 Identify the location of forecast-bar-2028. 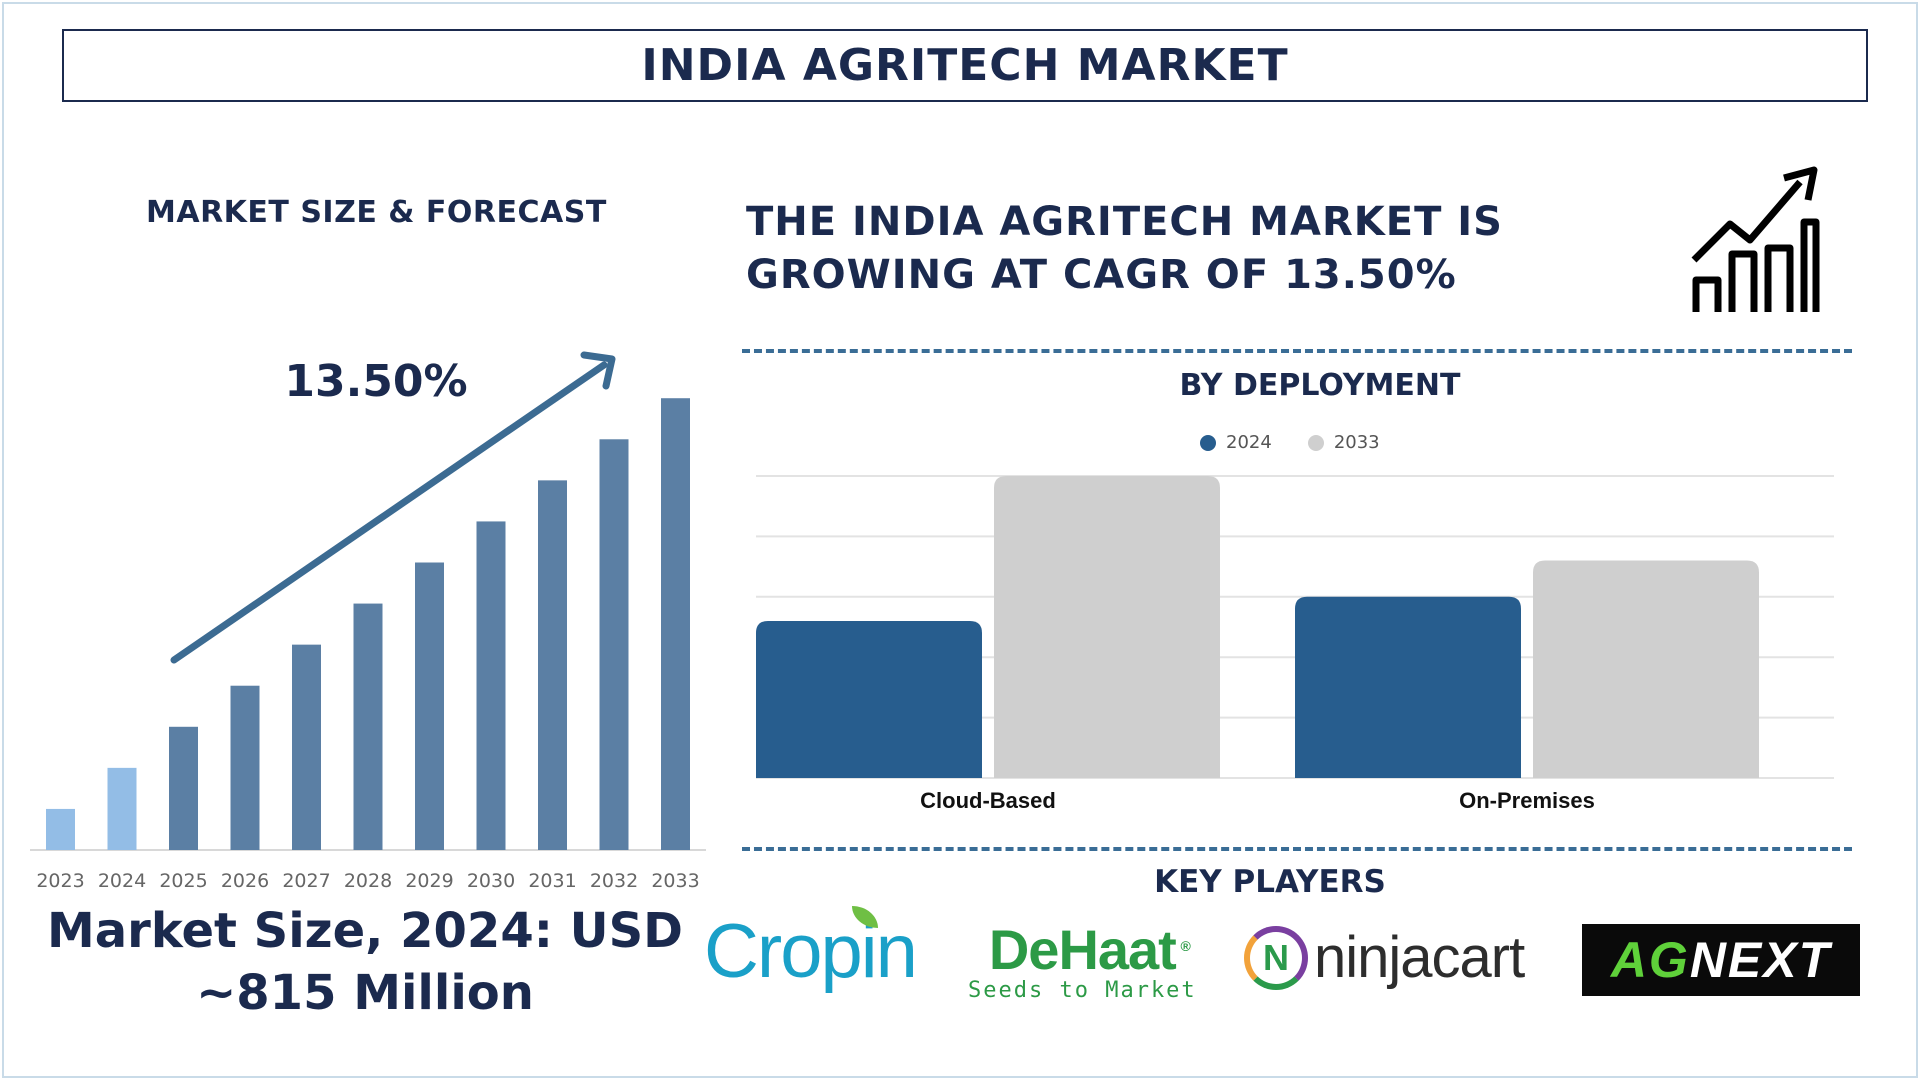
(368, 726).